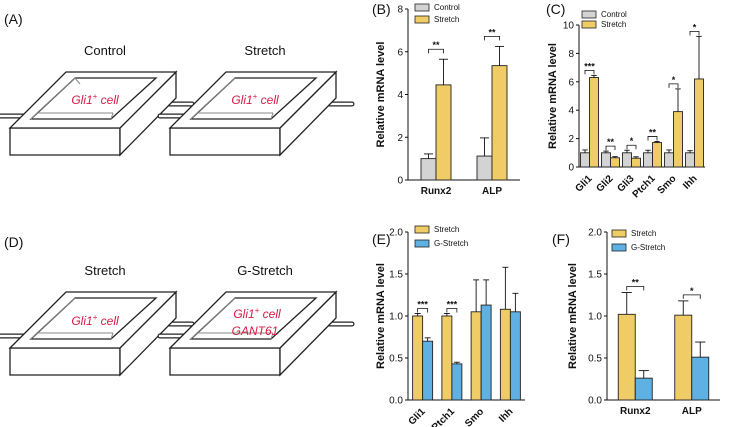 Image resolution: width=744 pixels, height=427 pixels. What do you see at coordinates (265, 270) in the screenshot?
I see `dish-title: G-Stretch` at bounding box center [265, 270].